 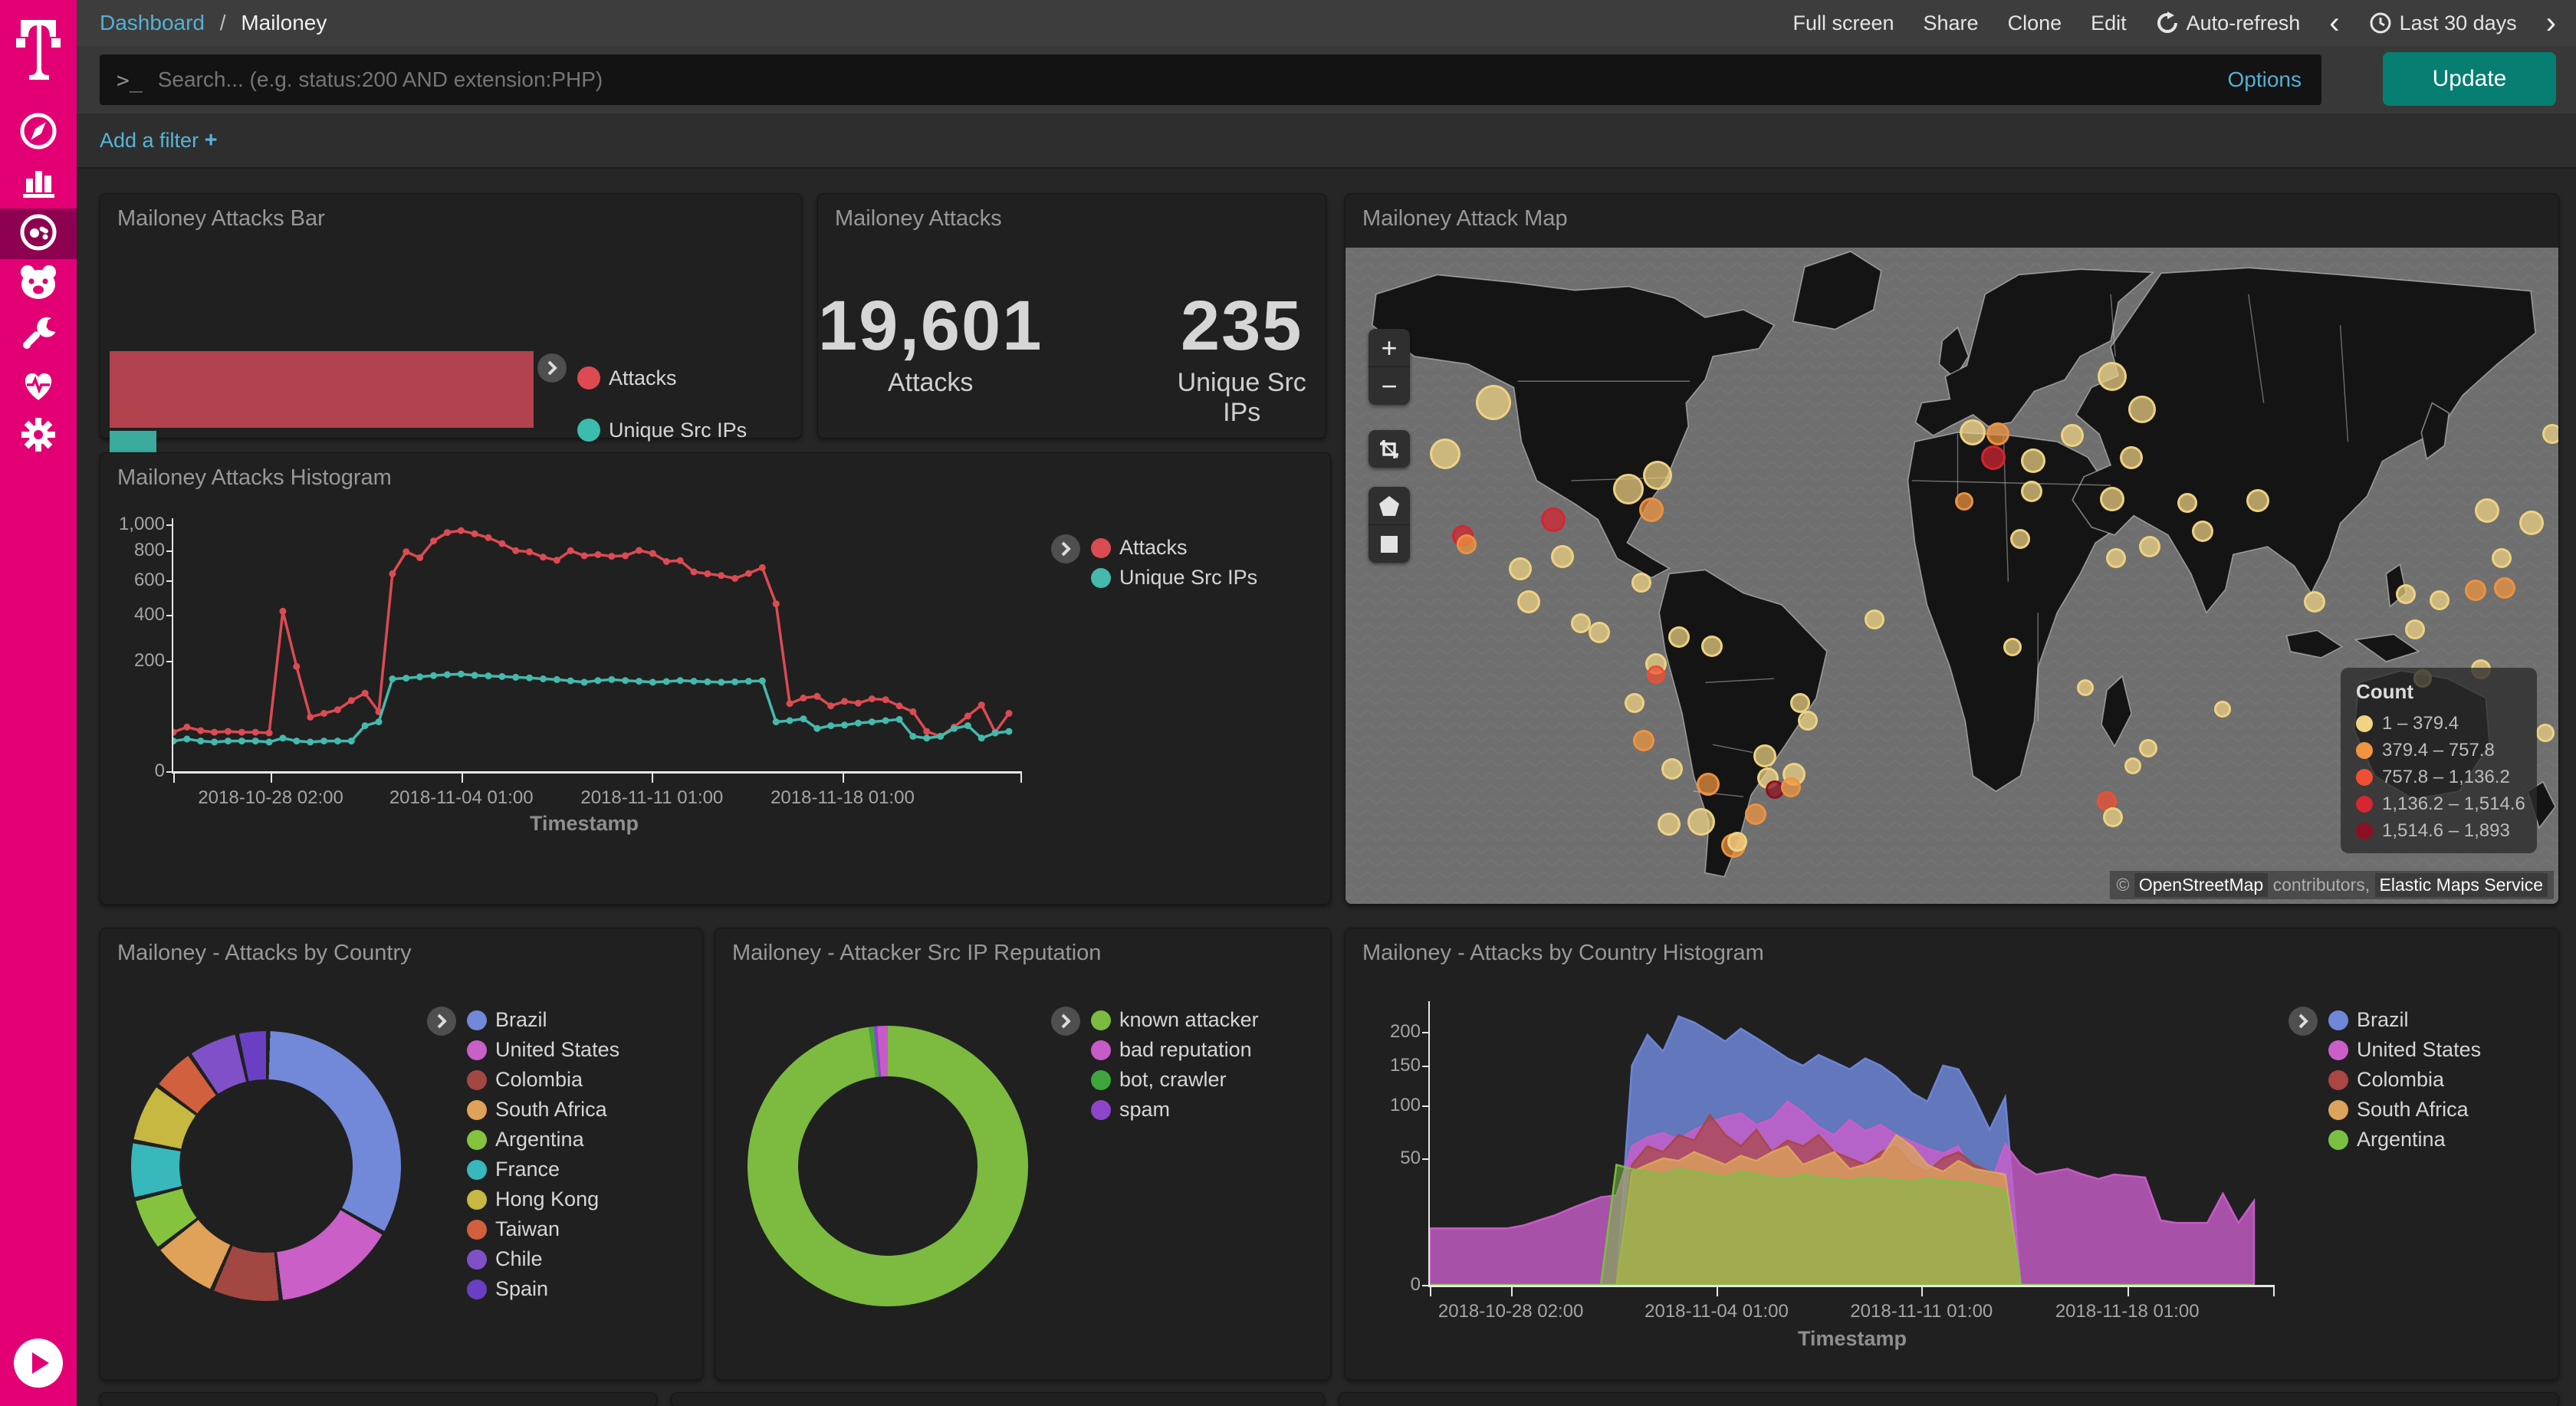 What do you see at coordinates (2202, 885) in the screenshot?
I see `openstreetmap-link: OpenStreetMap` at bounding box center [2202, 885].